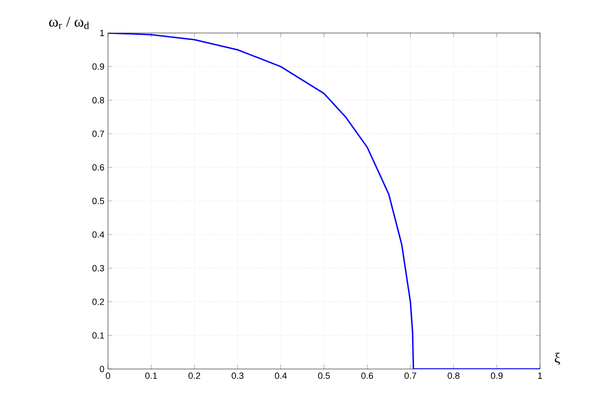 Image resolution: width=611 pixels, height=409 pixels. What do you see at coordinates (98, 100) in the screenshot?
I see `y-tick-label: 0.8` at bounding box center [98, 100].